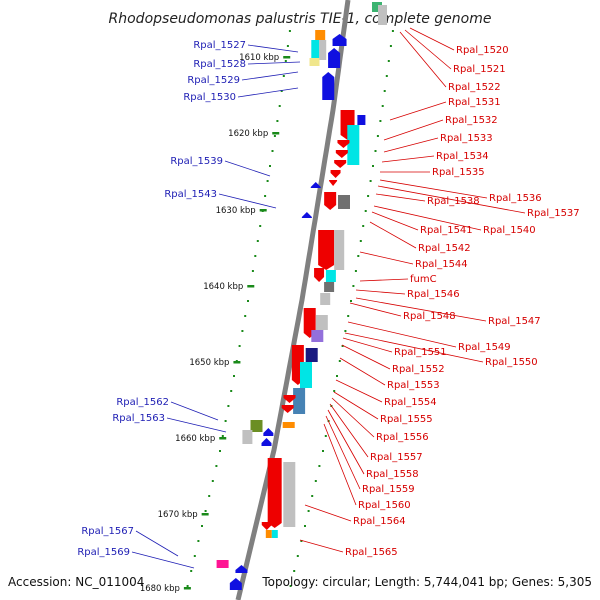 The width and height of the screenshot is (600, 600). I want to click on gene-label-right: Rpal_1560, so click(384, 505).